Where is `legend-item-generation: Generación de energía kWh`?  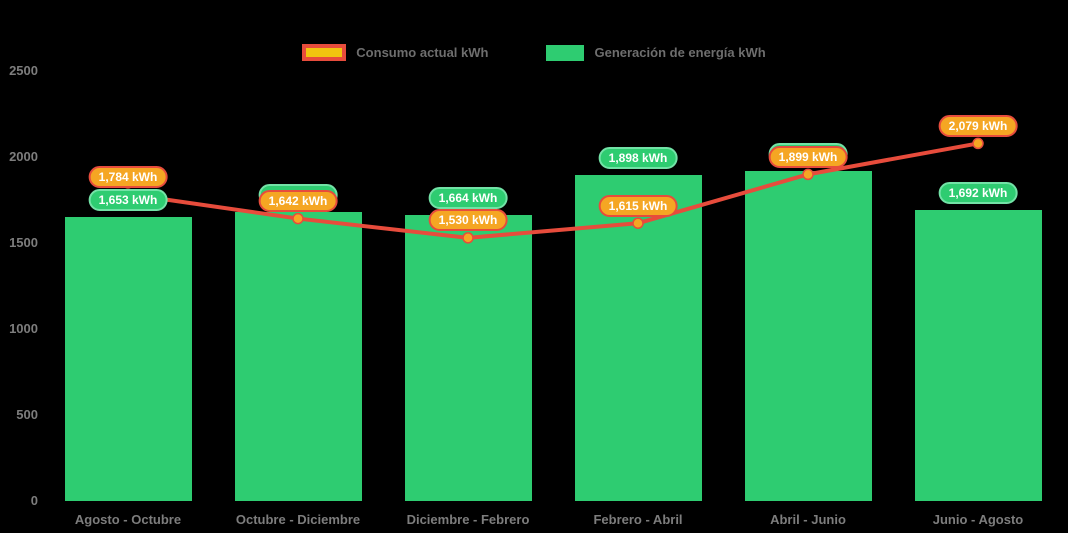
legend-item-generation: Generación de energía kWh is located at coordinates (656, 52).